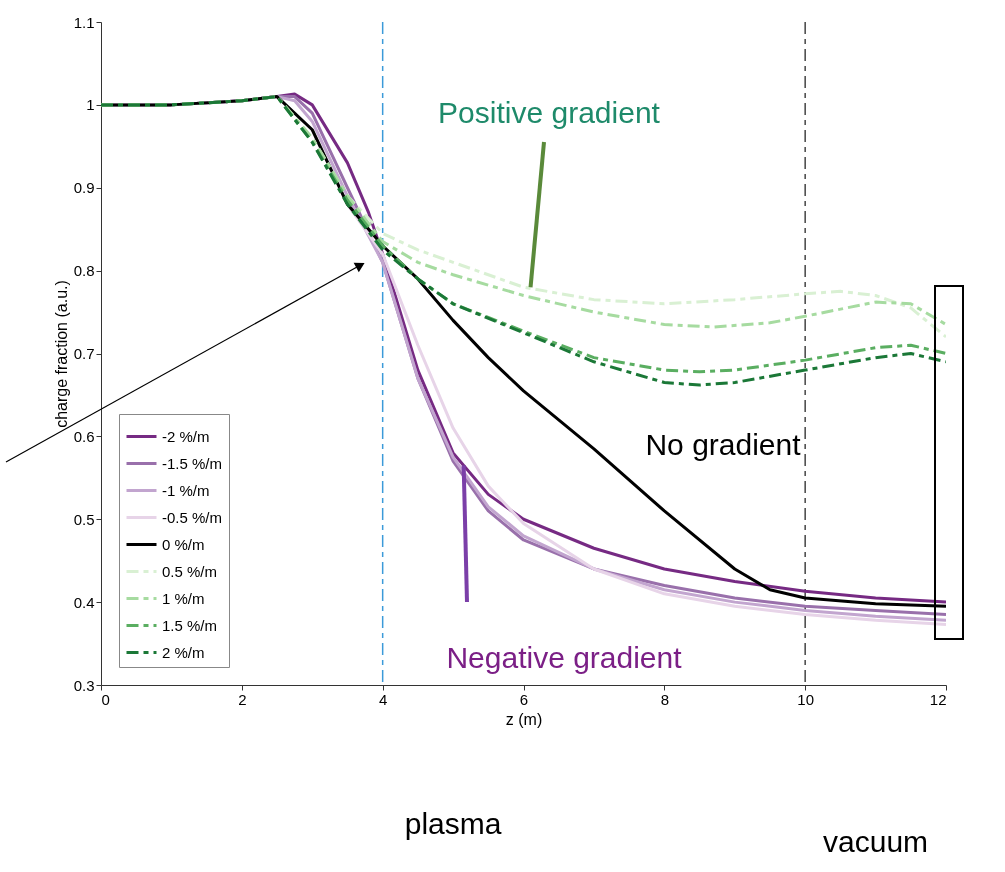  Describe the element at coordinates (524, 699) in the screenshot. I see `x-tick-label: 6` at that location.